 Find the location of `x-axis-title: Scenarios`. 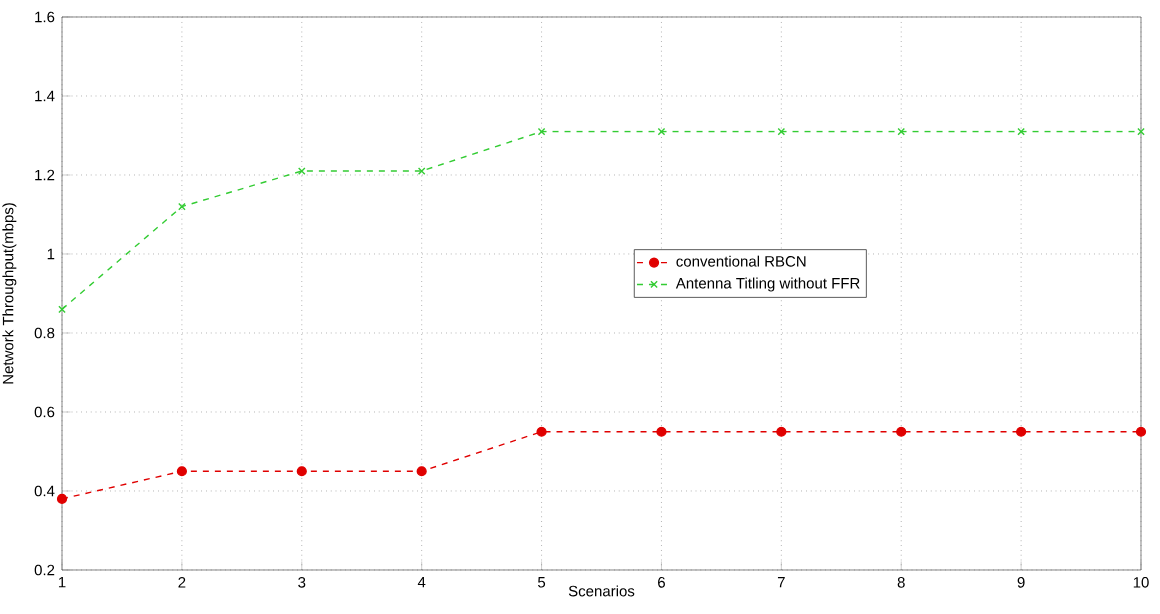

x-axis-title: Scenarios is located at coordinates (601, 591).